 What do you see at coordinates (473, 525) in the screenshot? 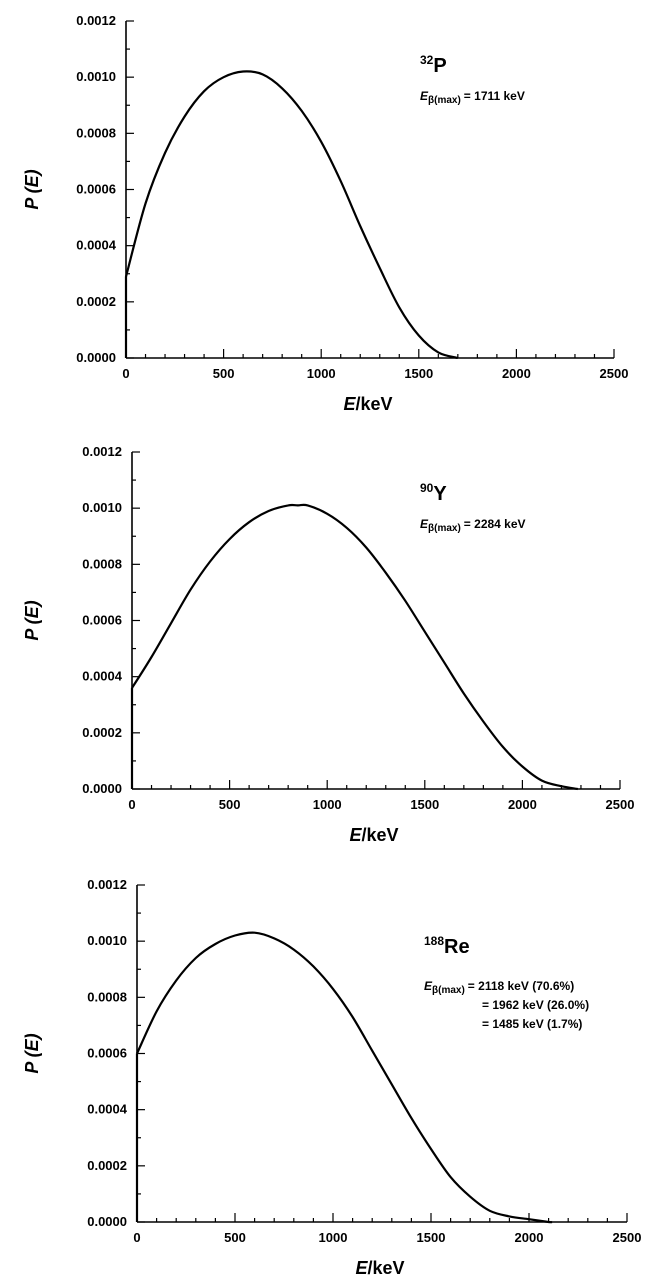
I see `emax-annotation: Eβ(max) = 2284 keV` at bounding box center [473, 525].